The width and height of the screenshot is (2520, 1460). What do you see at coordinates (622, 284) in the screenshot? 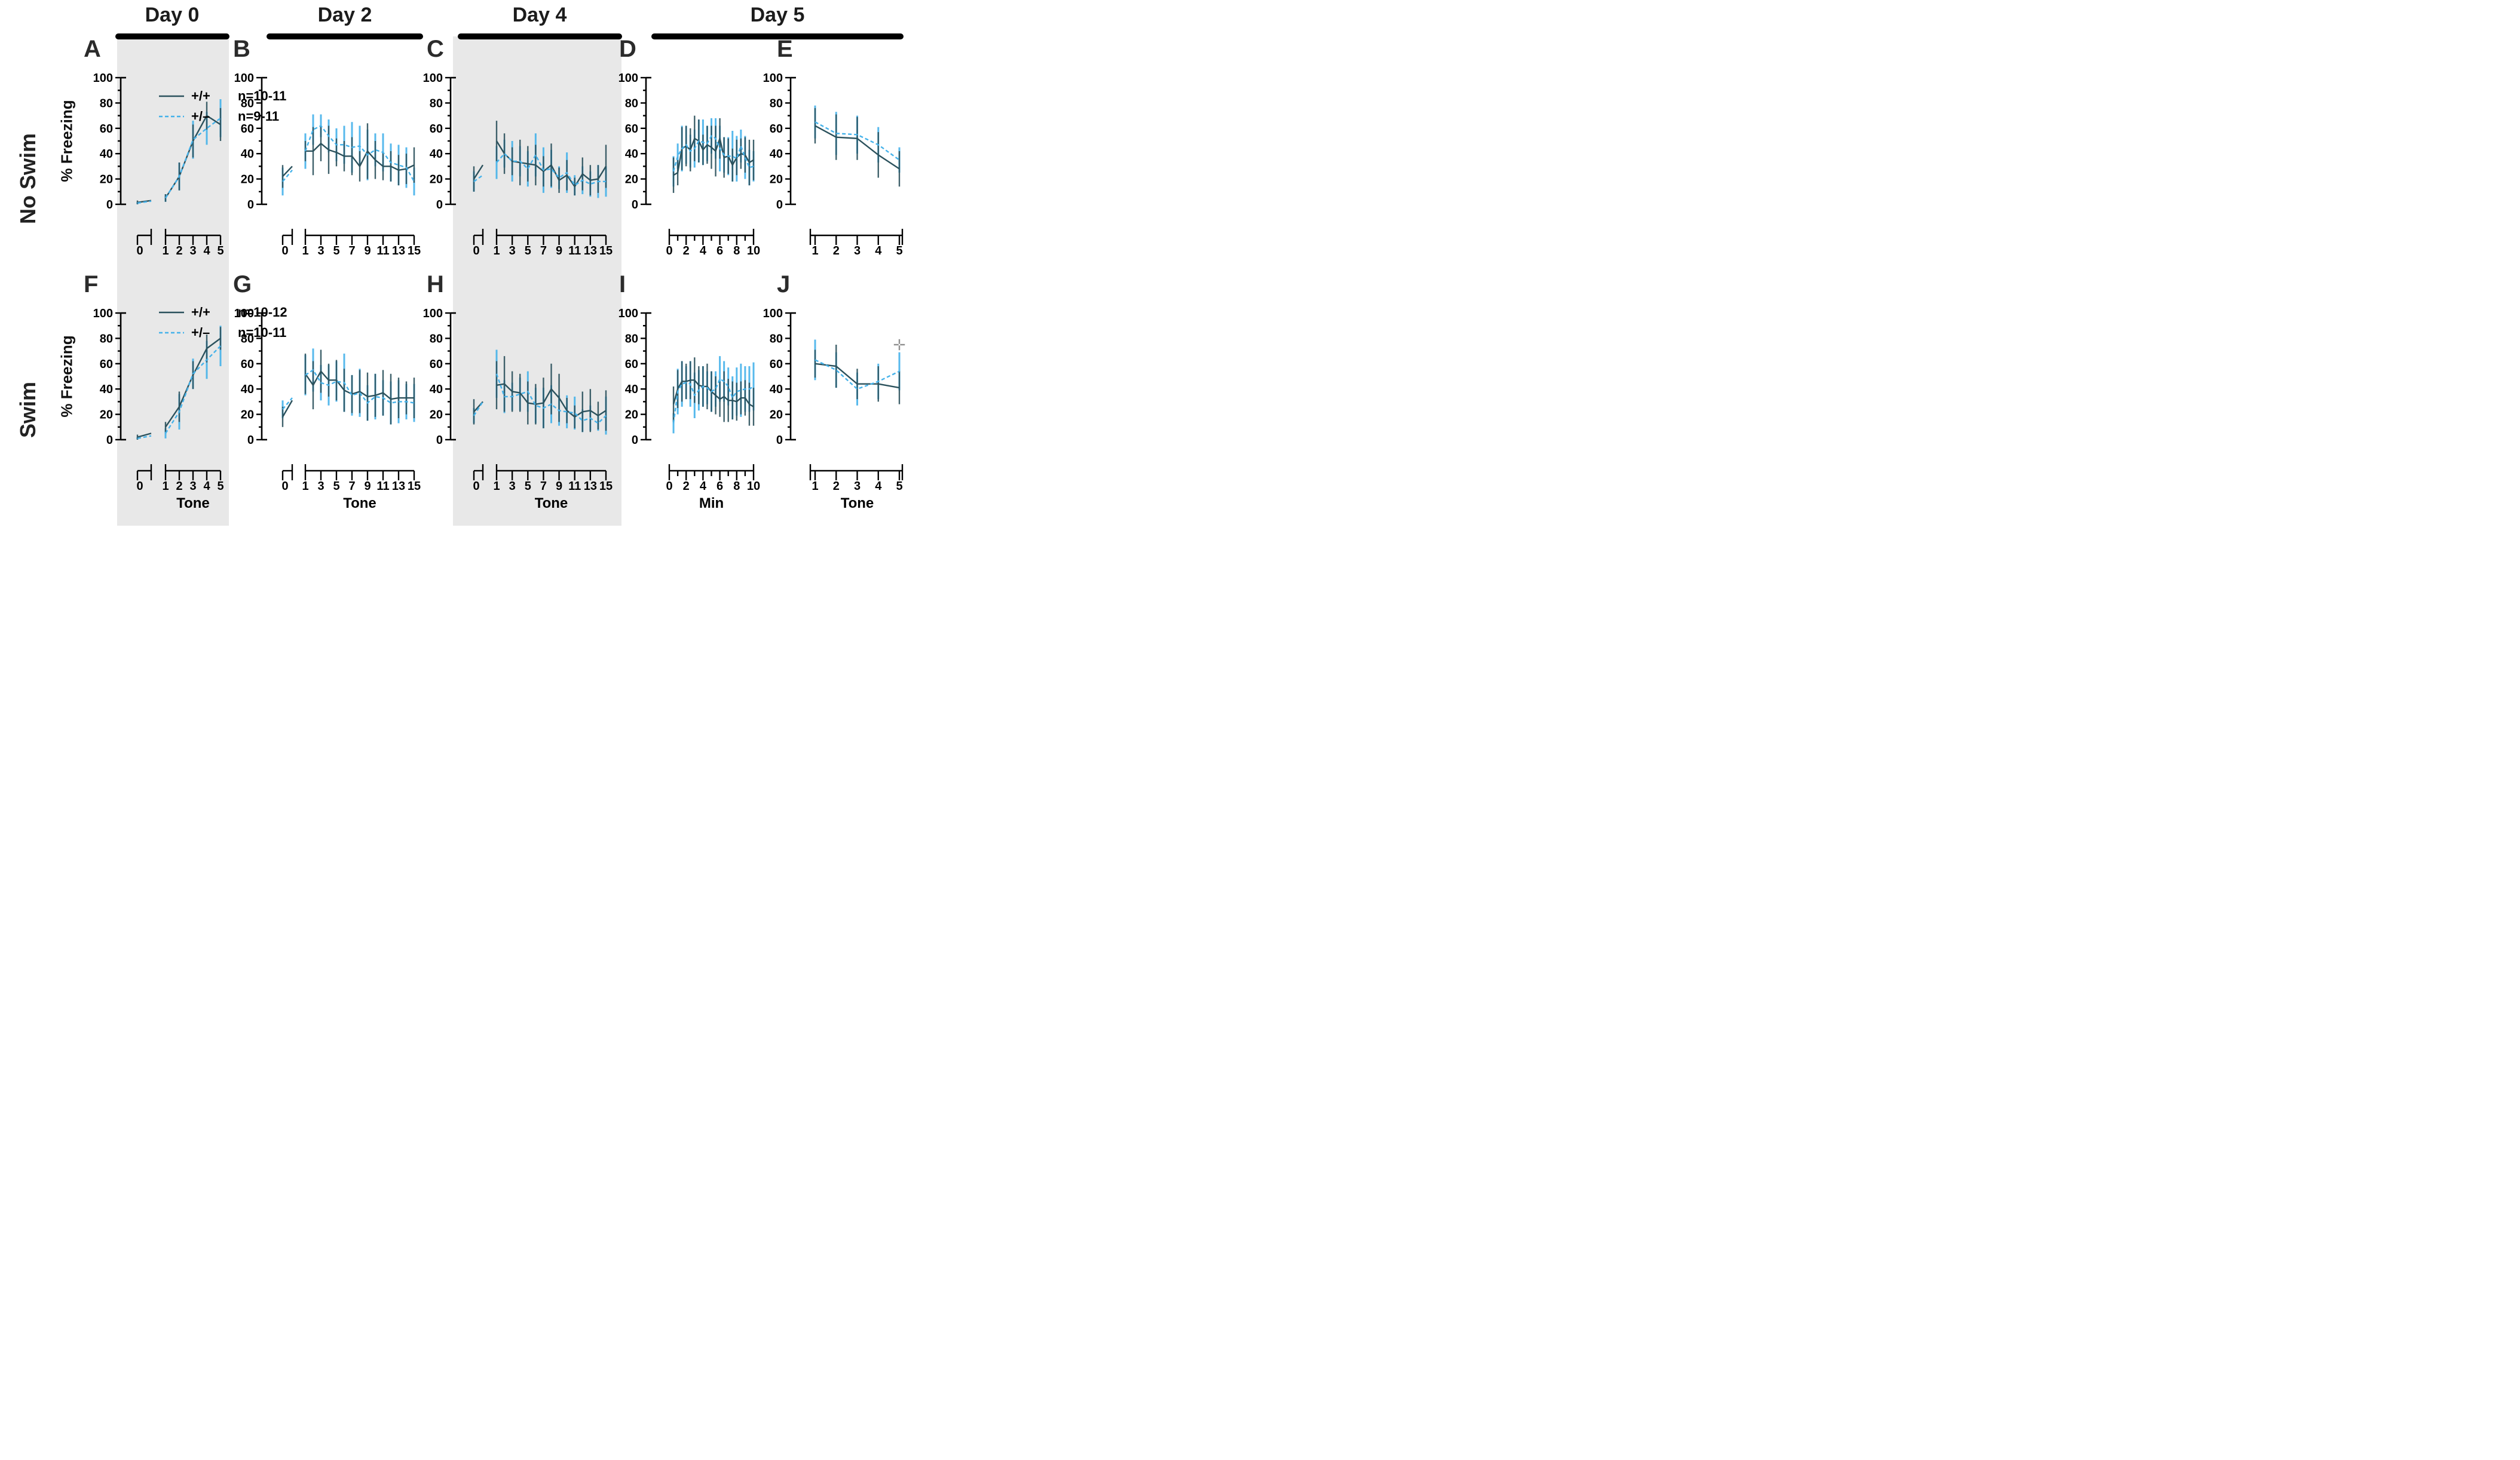
I see `panel-letter: I` at bounding box center [622, 284].